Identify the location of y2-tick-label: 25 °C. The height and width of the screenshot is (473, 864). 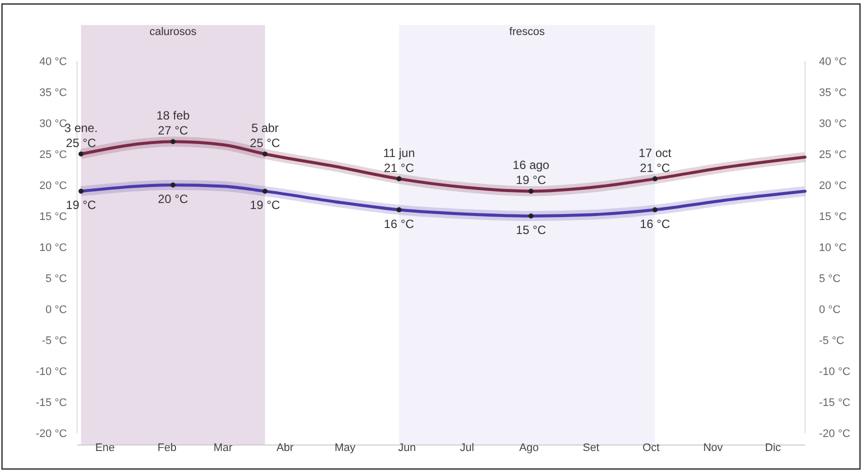
(833, 154).